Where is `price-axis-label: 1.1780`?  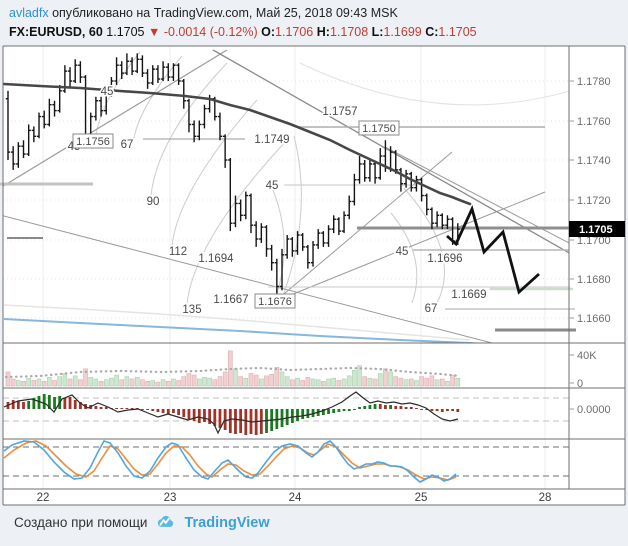 price-axis-label: 1.1780 is located at coordinates (594, 82).